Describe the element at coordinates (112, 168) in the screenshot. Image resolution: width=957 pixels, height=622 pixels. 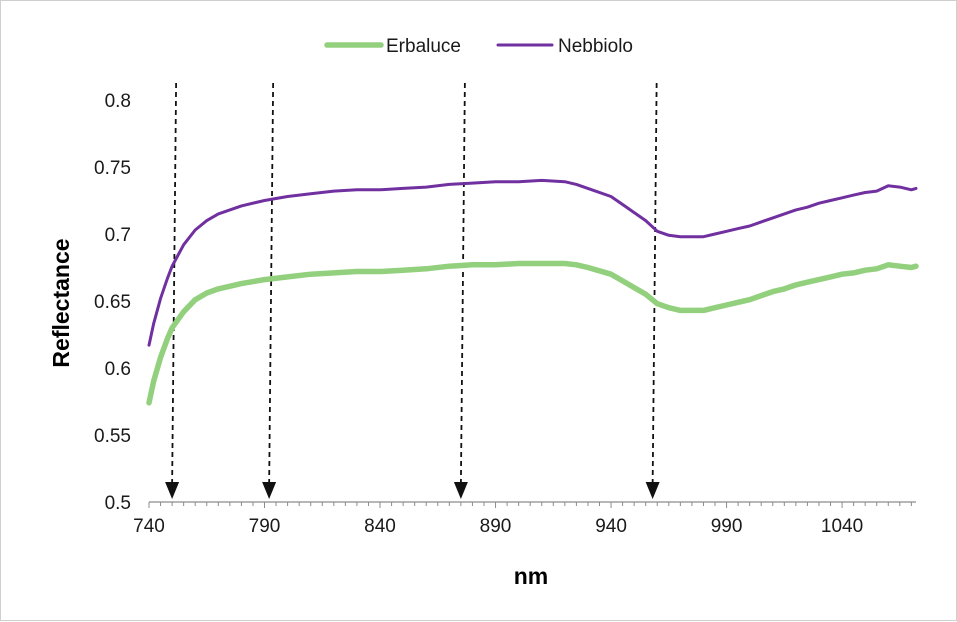
I see `y-tick-label: 0.75` at that location.